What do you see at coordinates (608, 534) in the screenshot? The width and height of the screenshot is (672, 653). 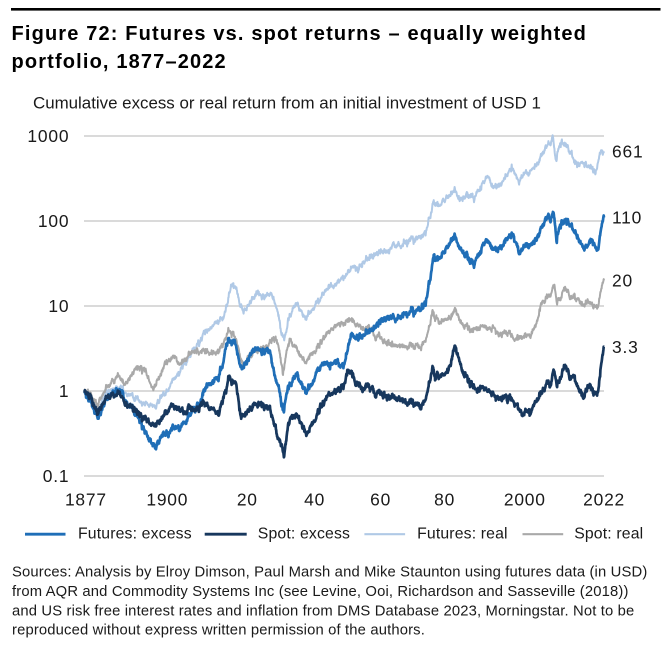 I see `svg-text: Spot: real` at bounding box center [608, 534].